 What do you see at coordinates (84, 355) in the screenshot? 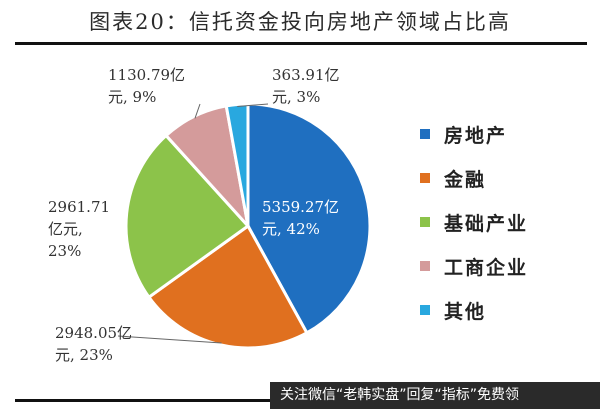
I see `slice-label-line: 元, 23%` at bounding box center [84, 355].